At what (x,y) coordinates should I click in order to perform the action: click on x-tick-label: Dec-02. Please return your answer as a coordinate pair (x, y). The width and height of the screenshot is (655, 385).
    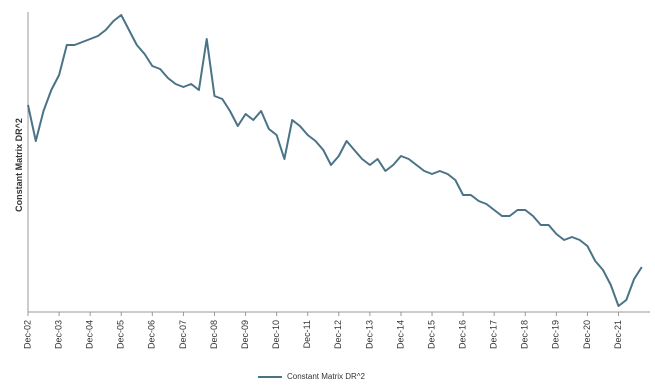
    Looking at the image, I should click on (27, 334).